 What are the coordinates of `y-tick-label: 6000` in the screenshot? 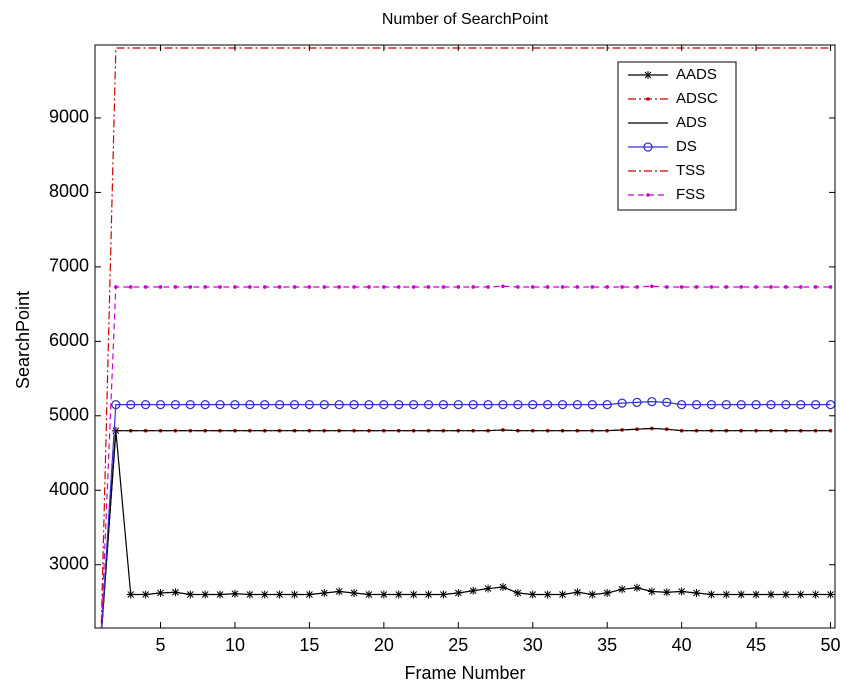 It's located at (69, 340).